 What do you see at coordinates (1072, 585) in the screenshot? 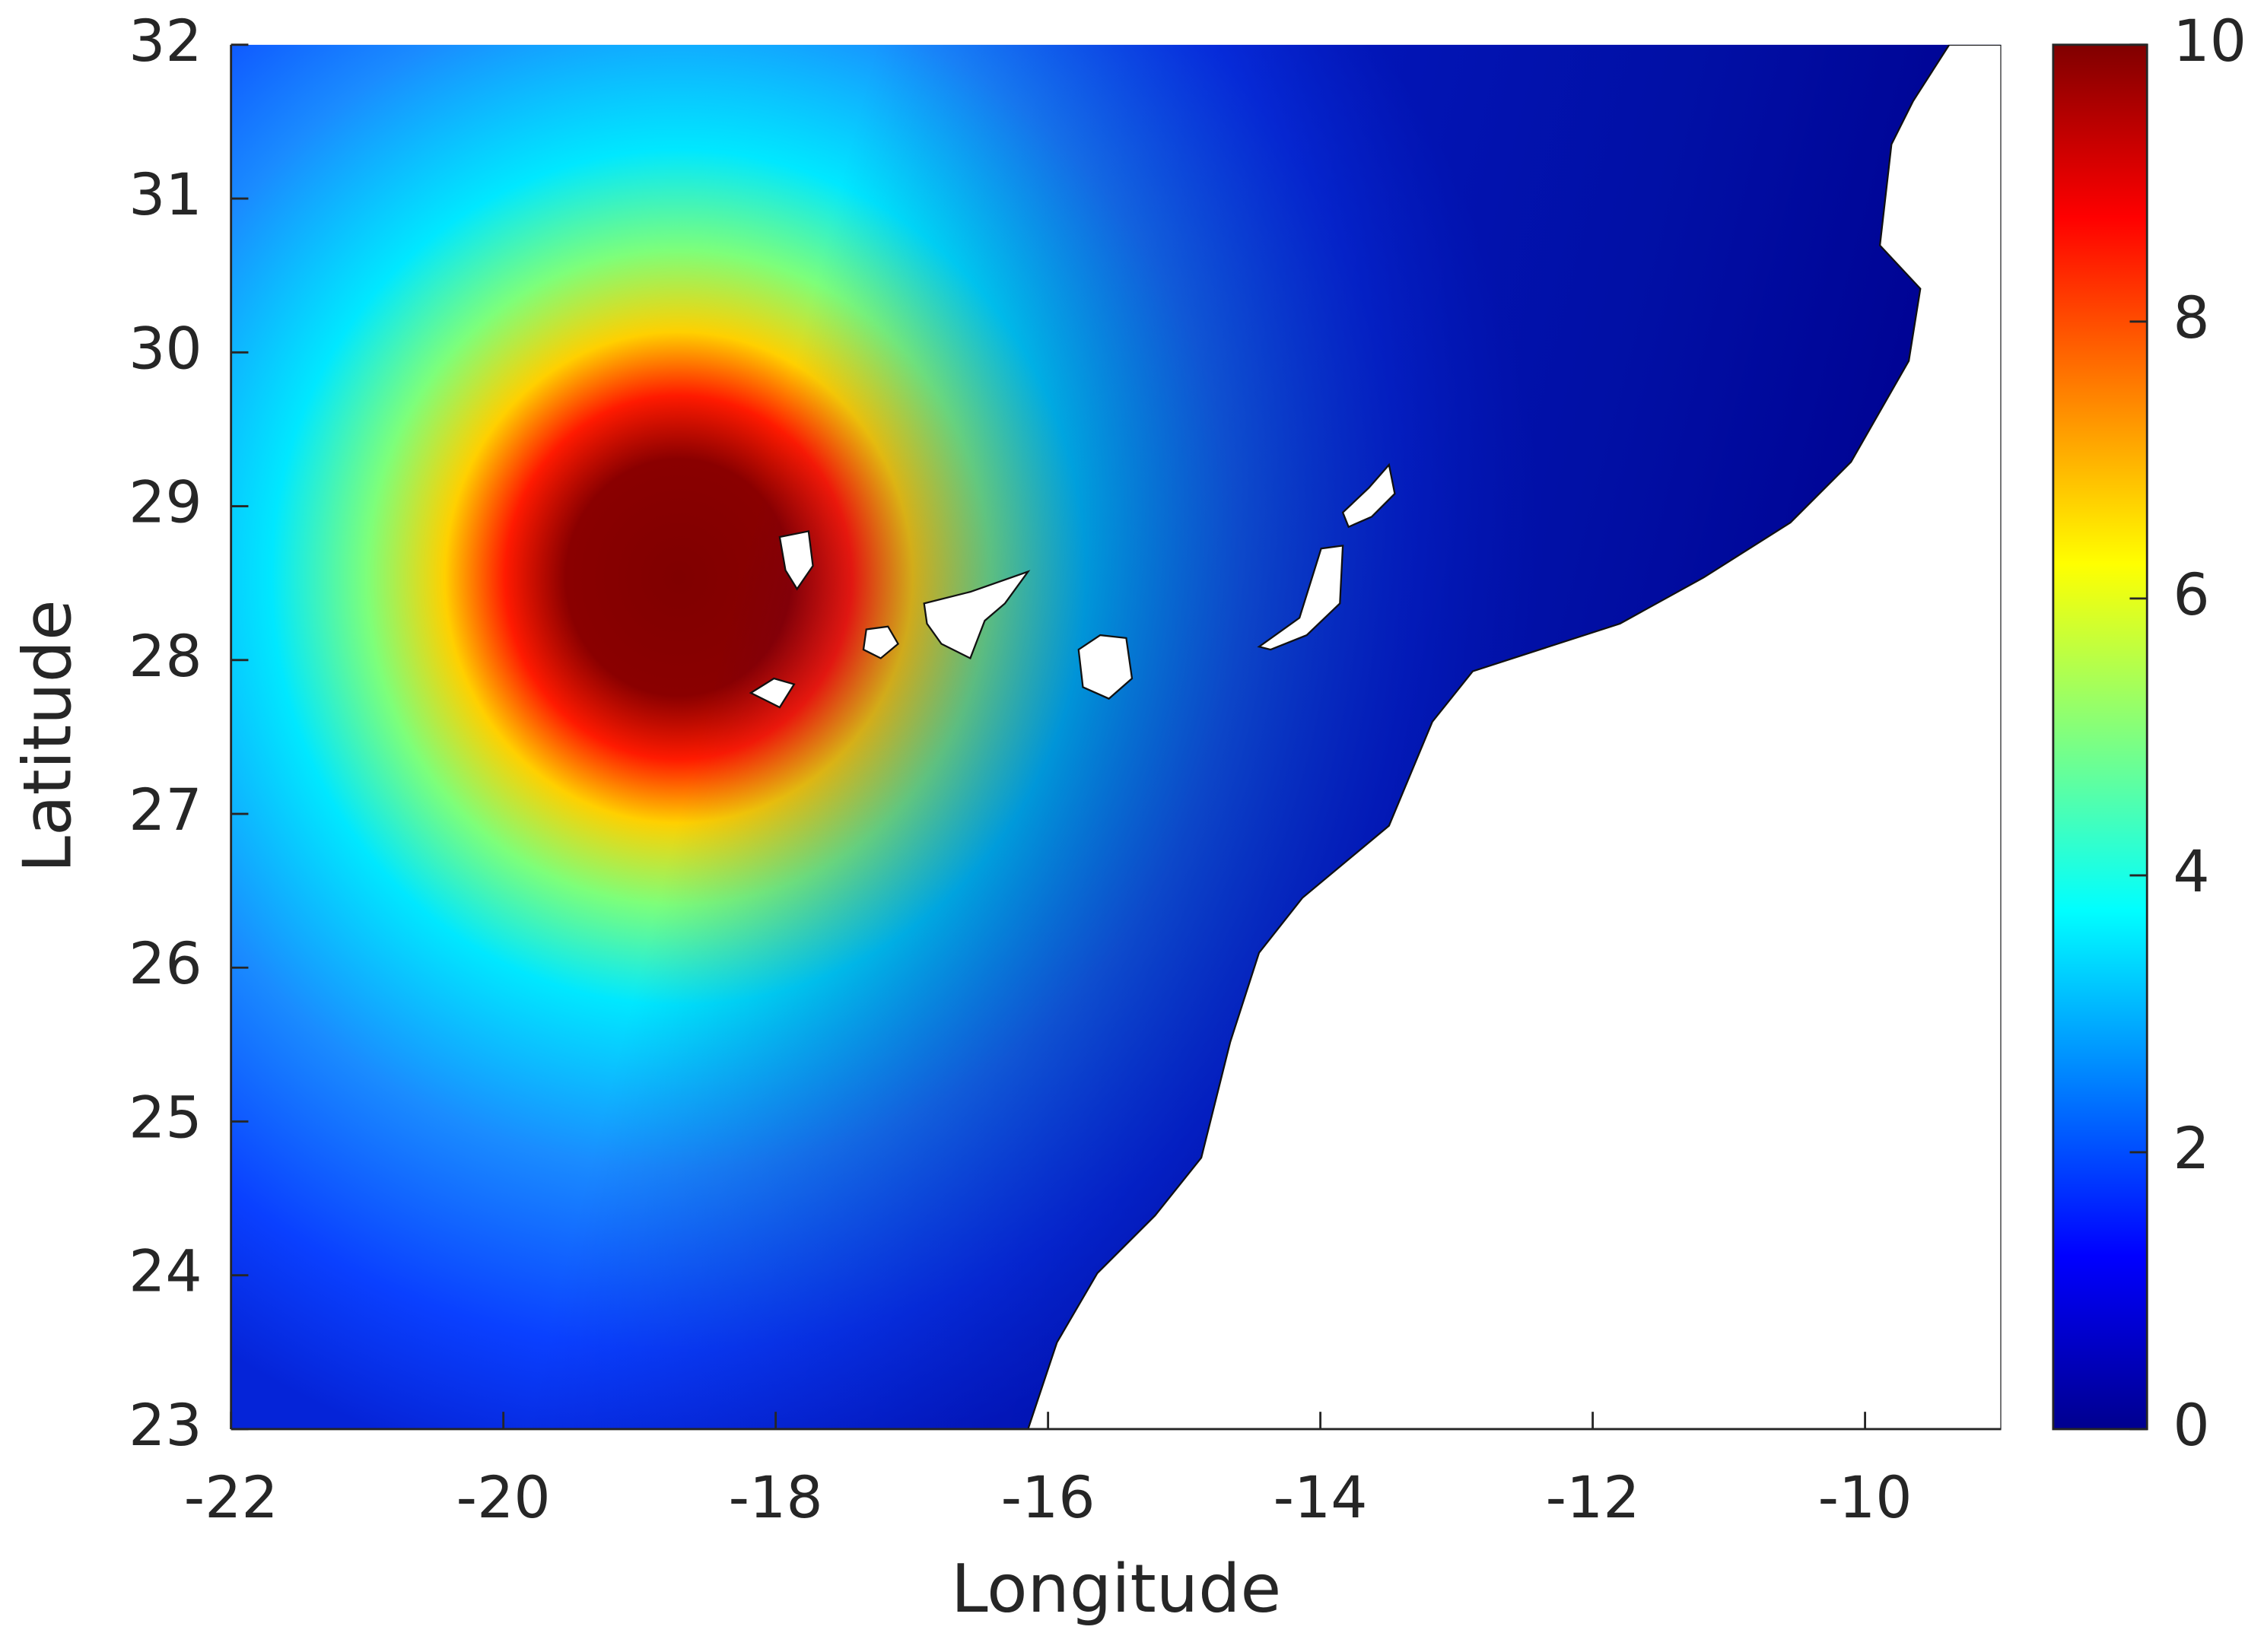
I see `islands` at bounding box center [1072, 585].